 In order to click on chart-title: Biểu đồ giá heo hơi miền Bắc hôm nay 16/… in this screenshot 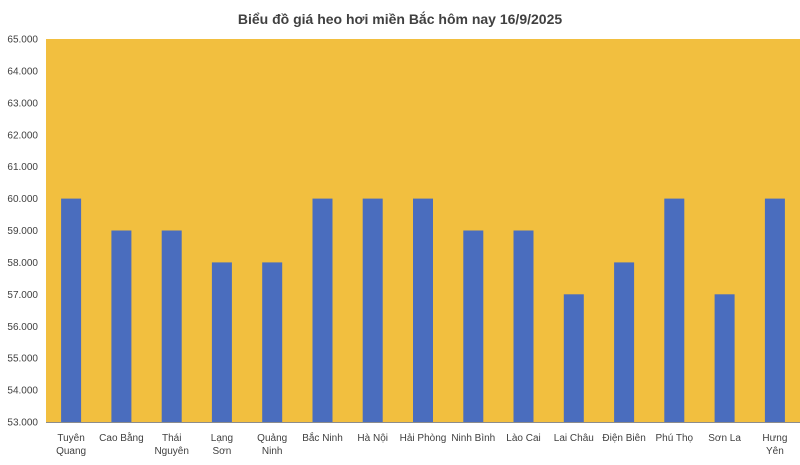, I will do `click(400, 18)`.